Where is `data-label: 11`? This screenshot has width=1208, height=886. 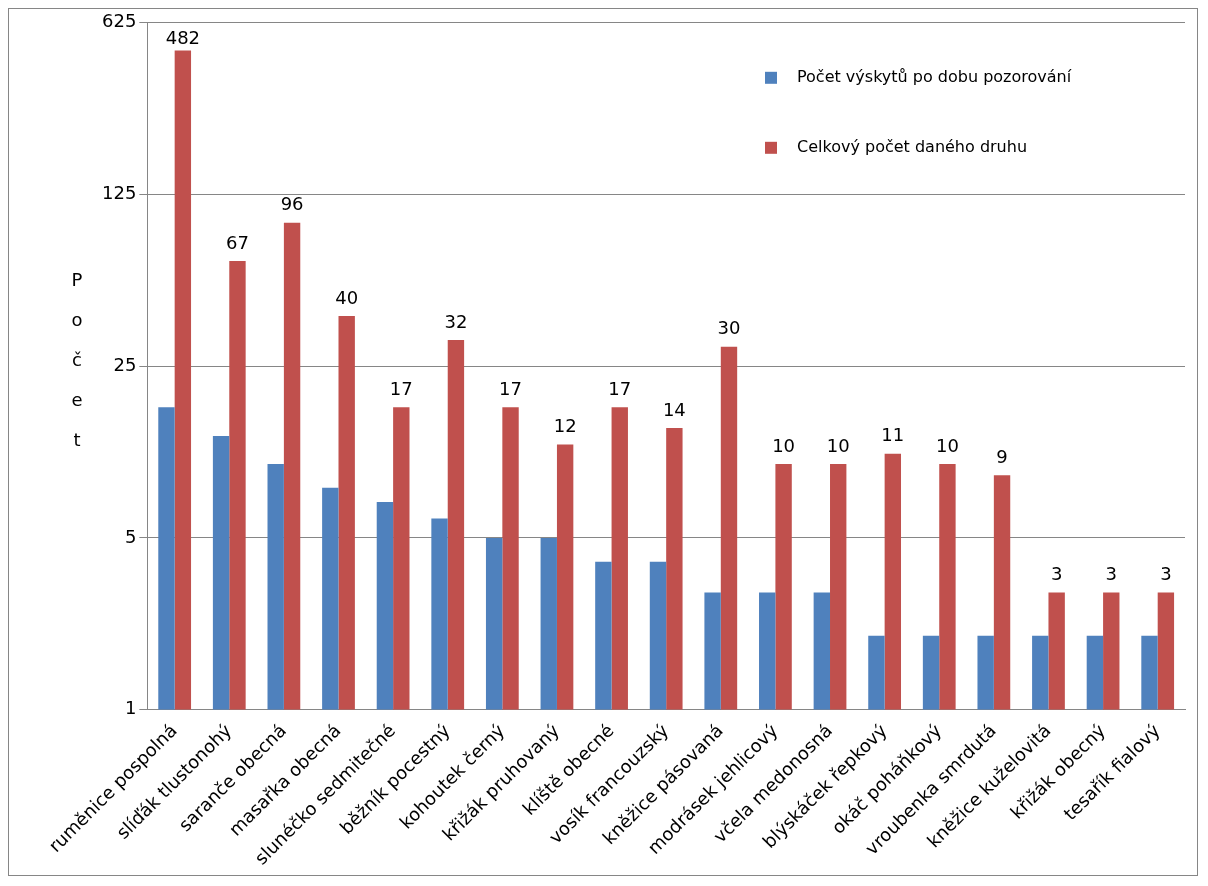 data-label: 11 is located at coordinates (893, 435).